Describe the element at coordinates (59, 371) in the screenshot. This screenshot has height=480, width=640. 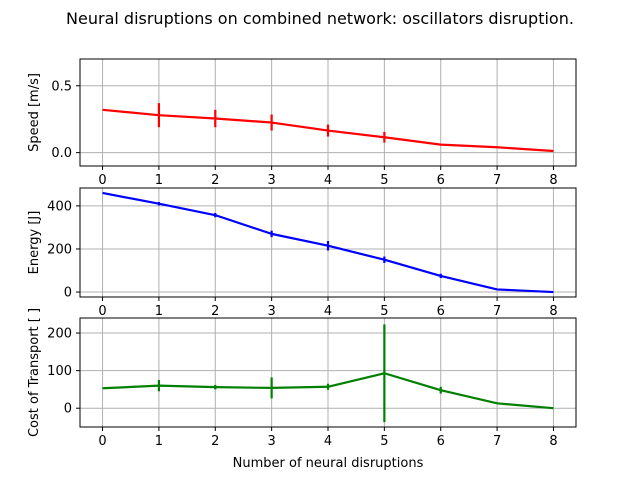
I see `y-tick-label: 100` at that location.